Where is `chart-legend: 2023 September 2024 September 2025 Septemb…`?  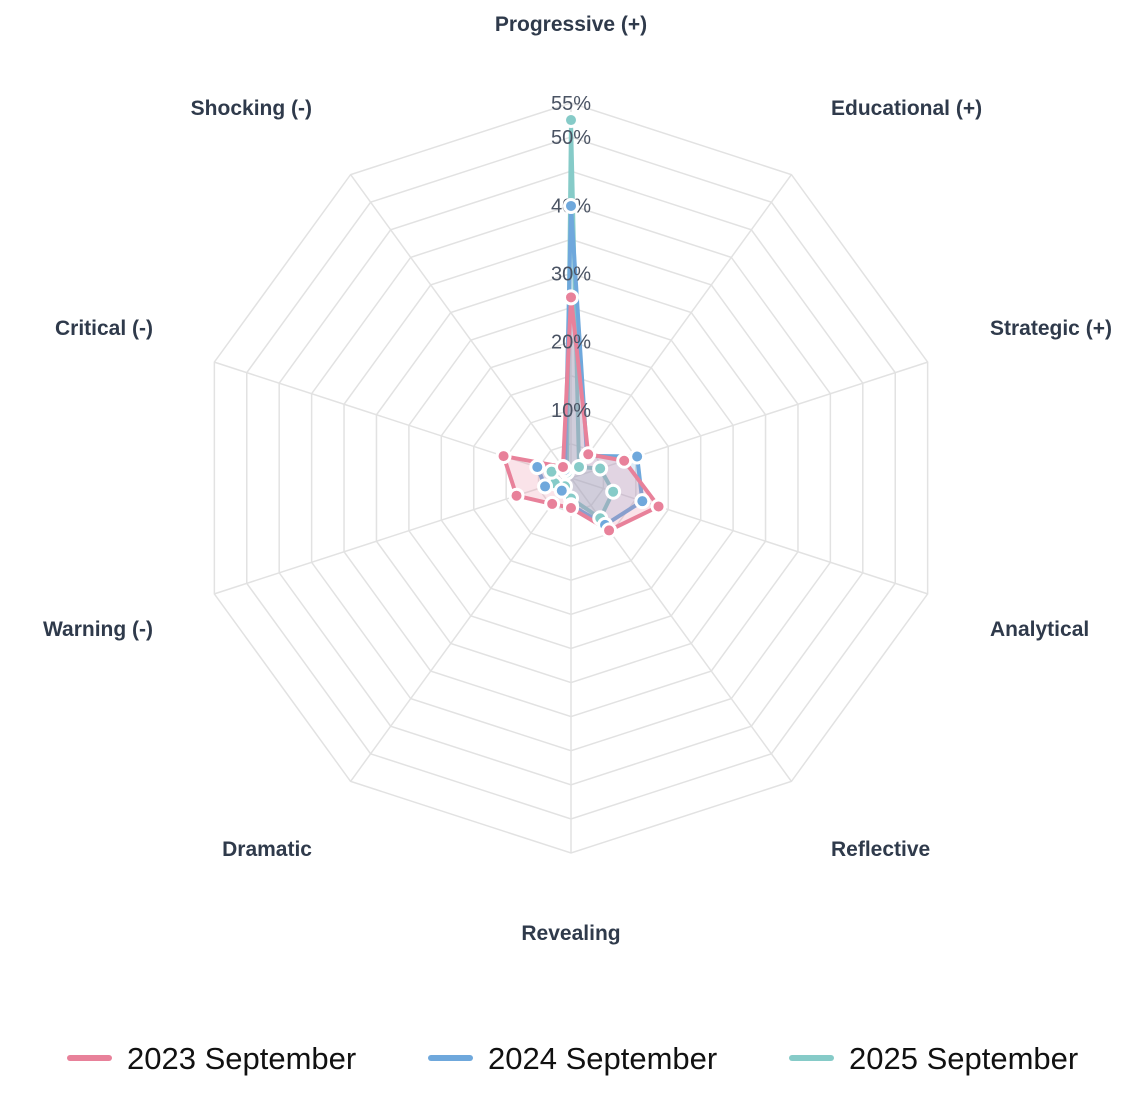
chart-legend: 2023 September 2024 September 2025 Septemb… is located at coordinates (572, 1058).